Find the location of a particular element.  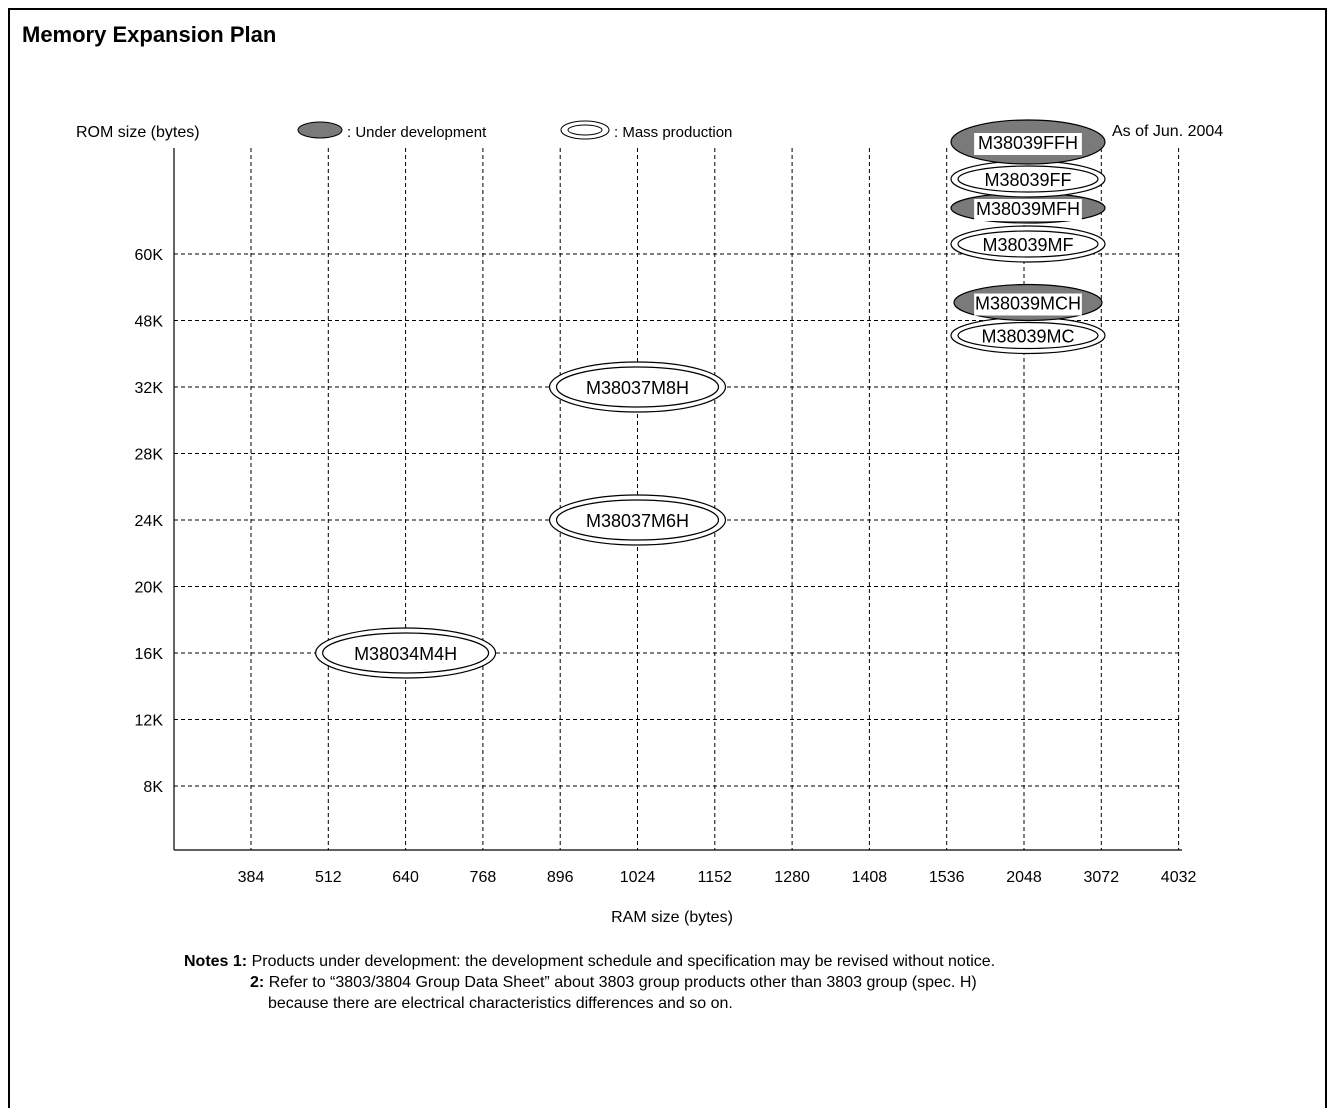

y-tick-label-12k: 12K is located at coordinates (149, 721).